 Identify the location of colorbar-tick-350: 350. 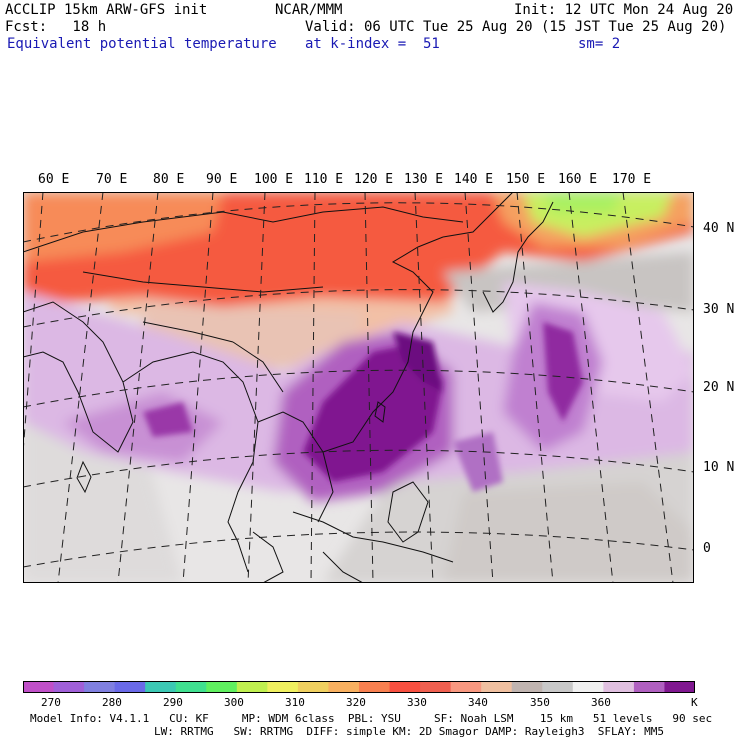
(540, 702).